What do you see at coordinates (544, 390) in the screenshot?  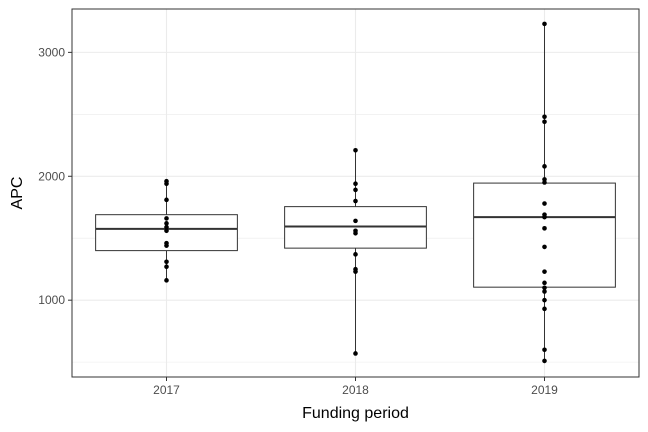 I see `x-tick-label: 2019` at bounding box center [544, 390].